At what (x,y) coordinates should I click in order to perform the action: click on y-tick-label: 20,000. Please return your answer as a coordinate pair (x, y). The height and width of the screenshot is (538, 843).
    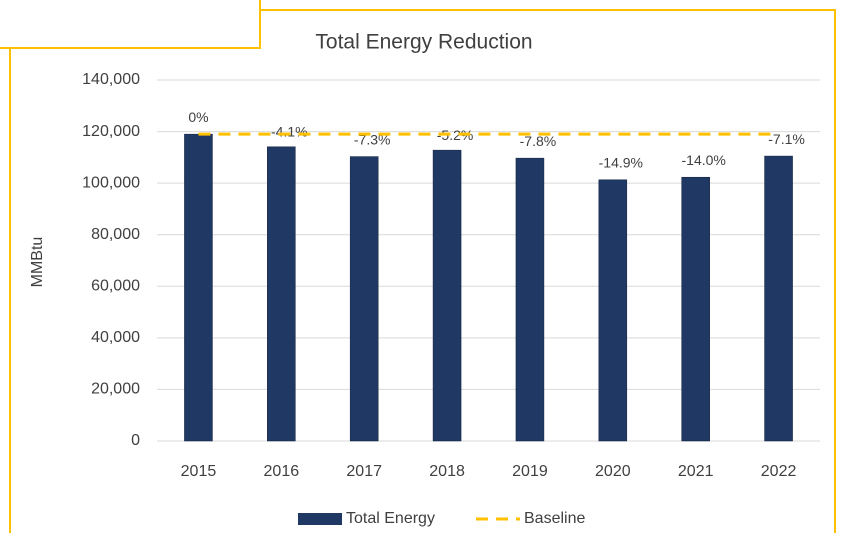
    Looking at the image, I should click on (115, 389).